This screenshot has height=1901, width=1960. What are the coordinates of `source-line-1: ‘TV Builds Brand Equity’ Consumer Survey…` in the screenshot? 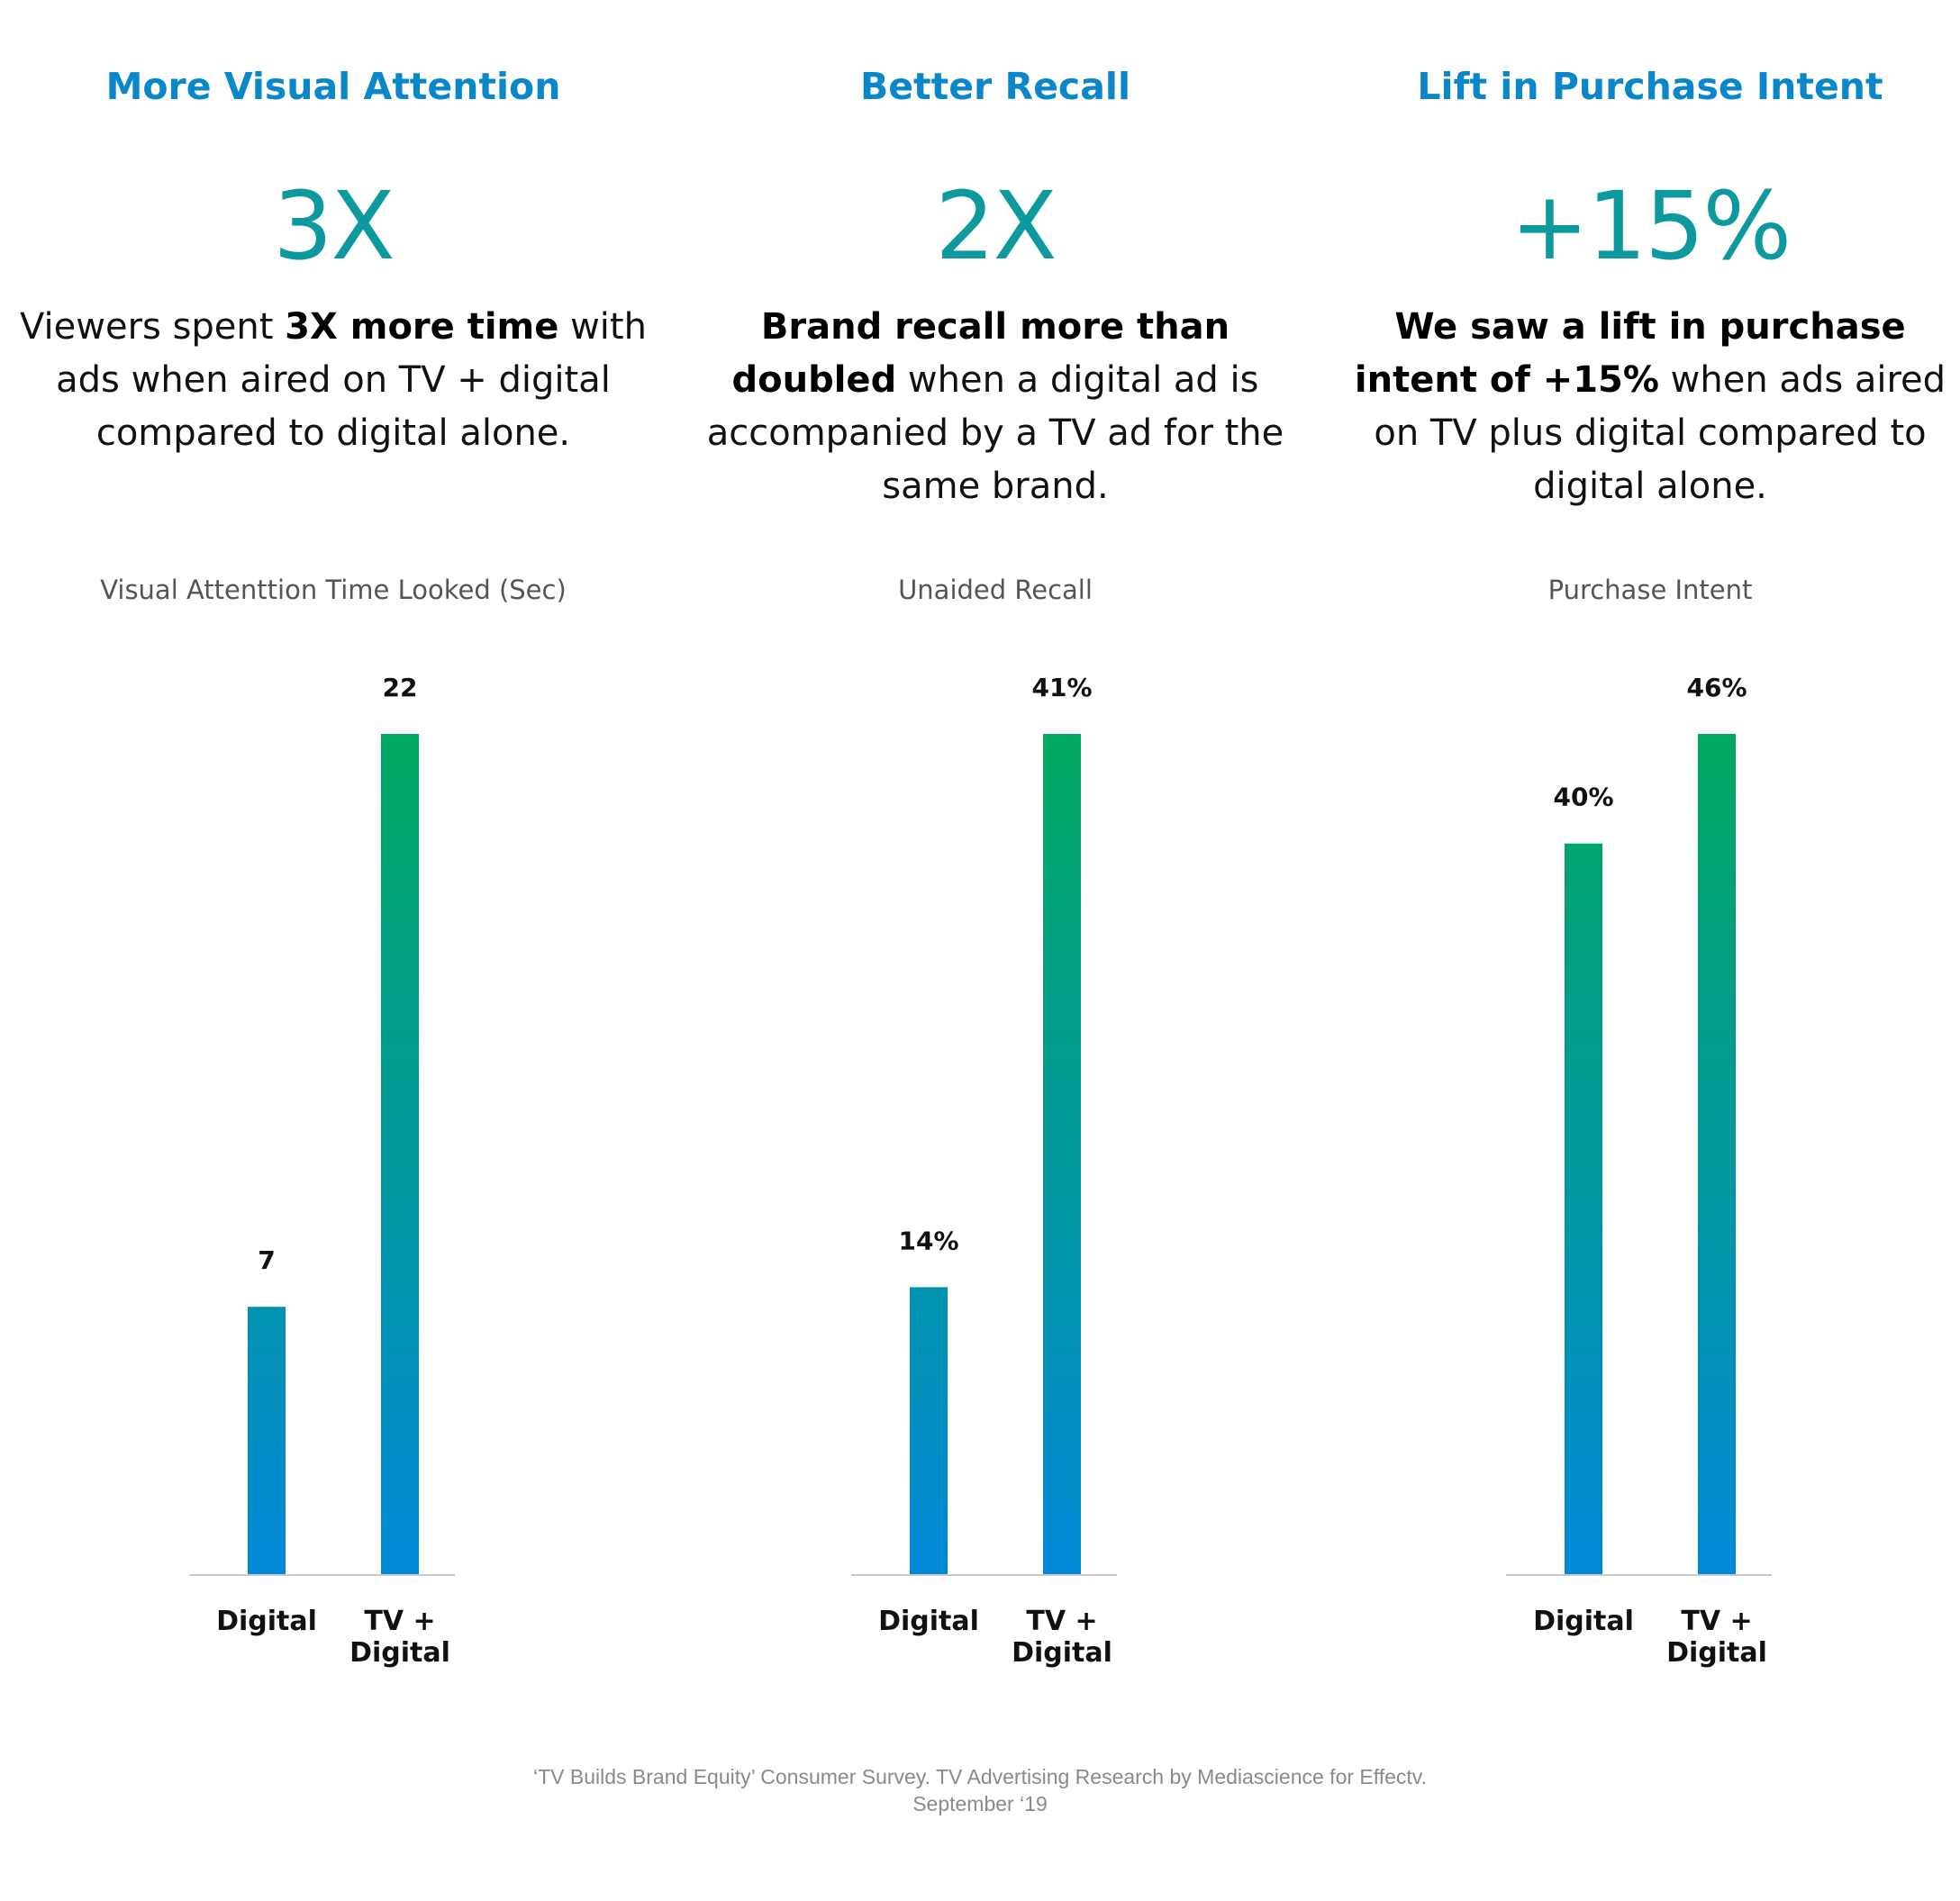 It's located at (980, 1776).